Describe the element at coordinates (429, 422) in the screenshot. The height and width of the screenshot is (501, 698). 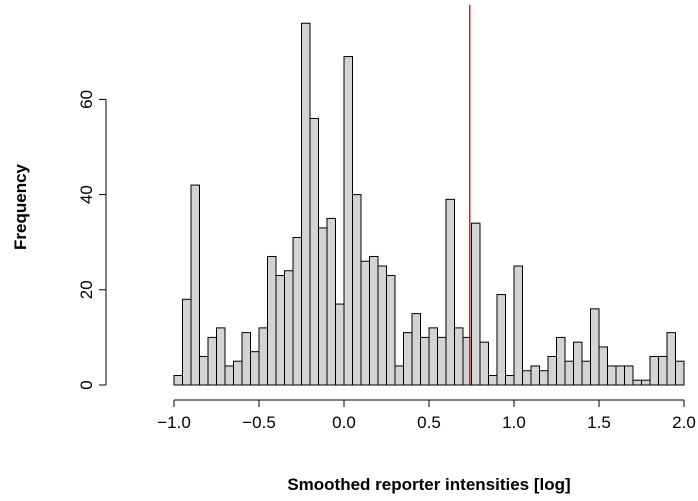
I see `x-tick-label: 0.5` at that location.